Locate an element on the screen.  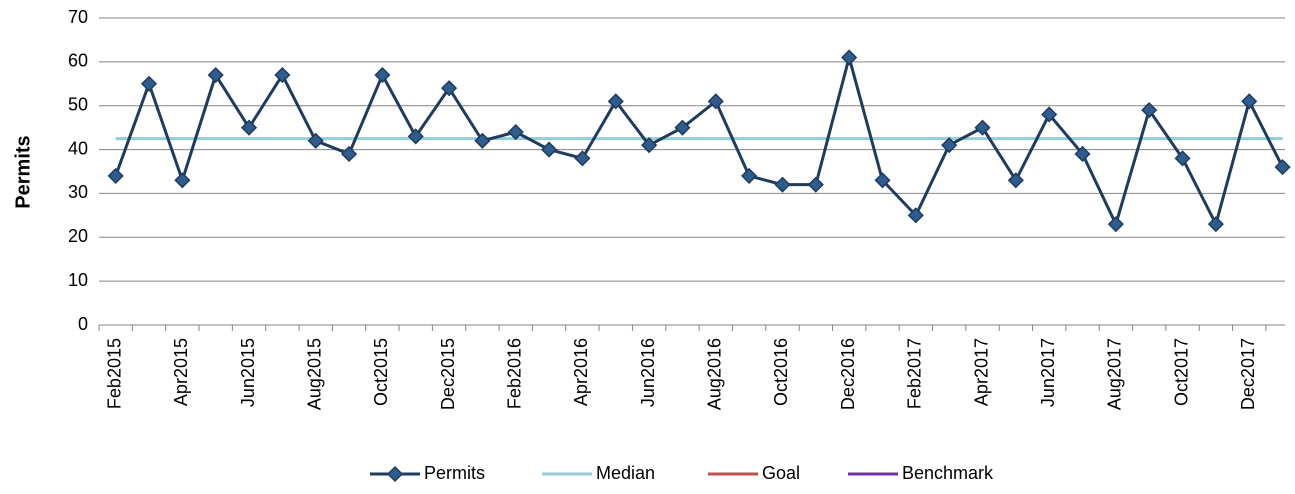
y-tick-label: 50 is located at coordinates (78, 104).